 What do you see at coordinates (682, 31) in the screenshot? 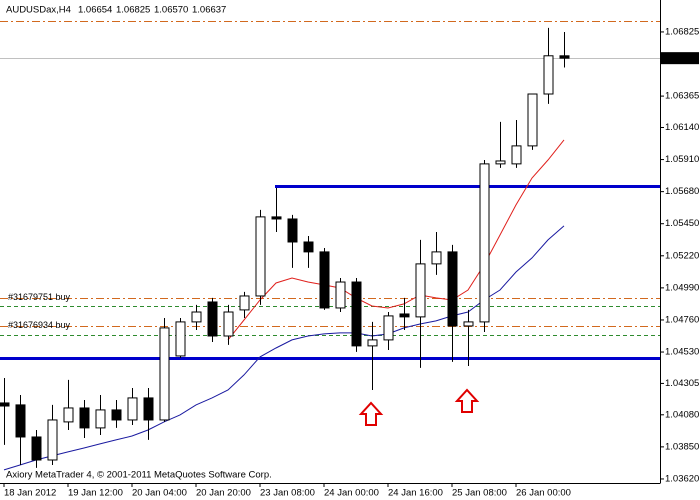
I see `y-tick-label: 1.06825` at bounding box center [682, 31].